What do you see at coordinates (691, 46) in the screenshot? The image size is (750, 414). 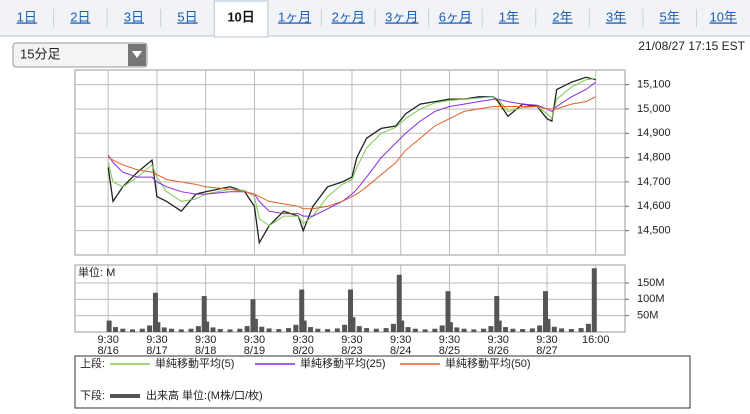 I see `timestamp: 21/08/27 17:15 EST` at bounding box center [691, 46].